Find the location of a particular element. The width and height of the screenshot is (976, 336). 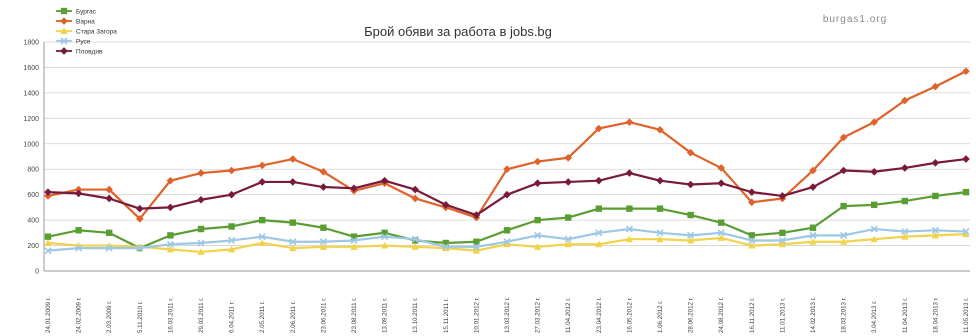

y-tick-label: 1000 is located at coordinates (31, 144).